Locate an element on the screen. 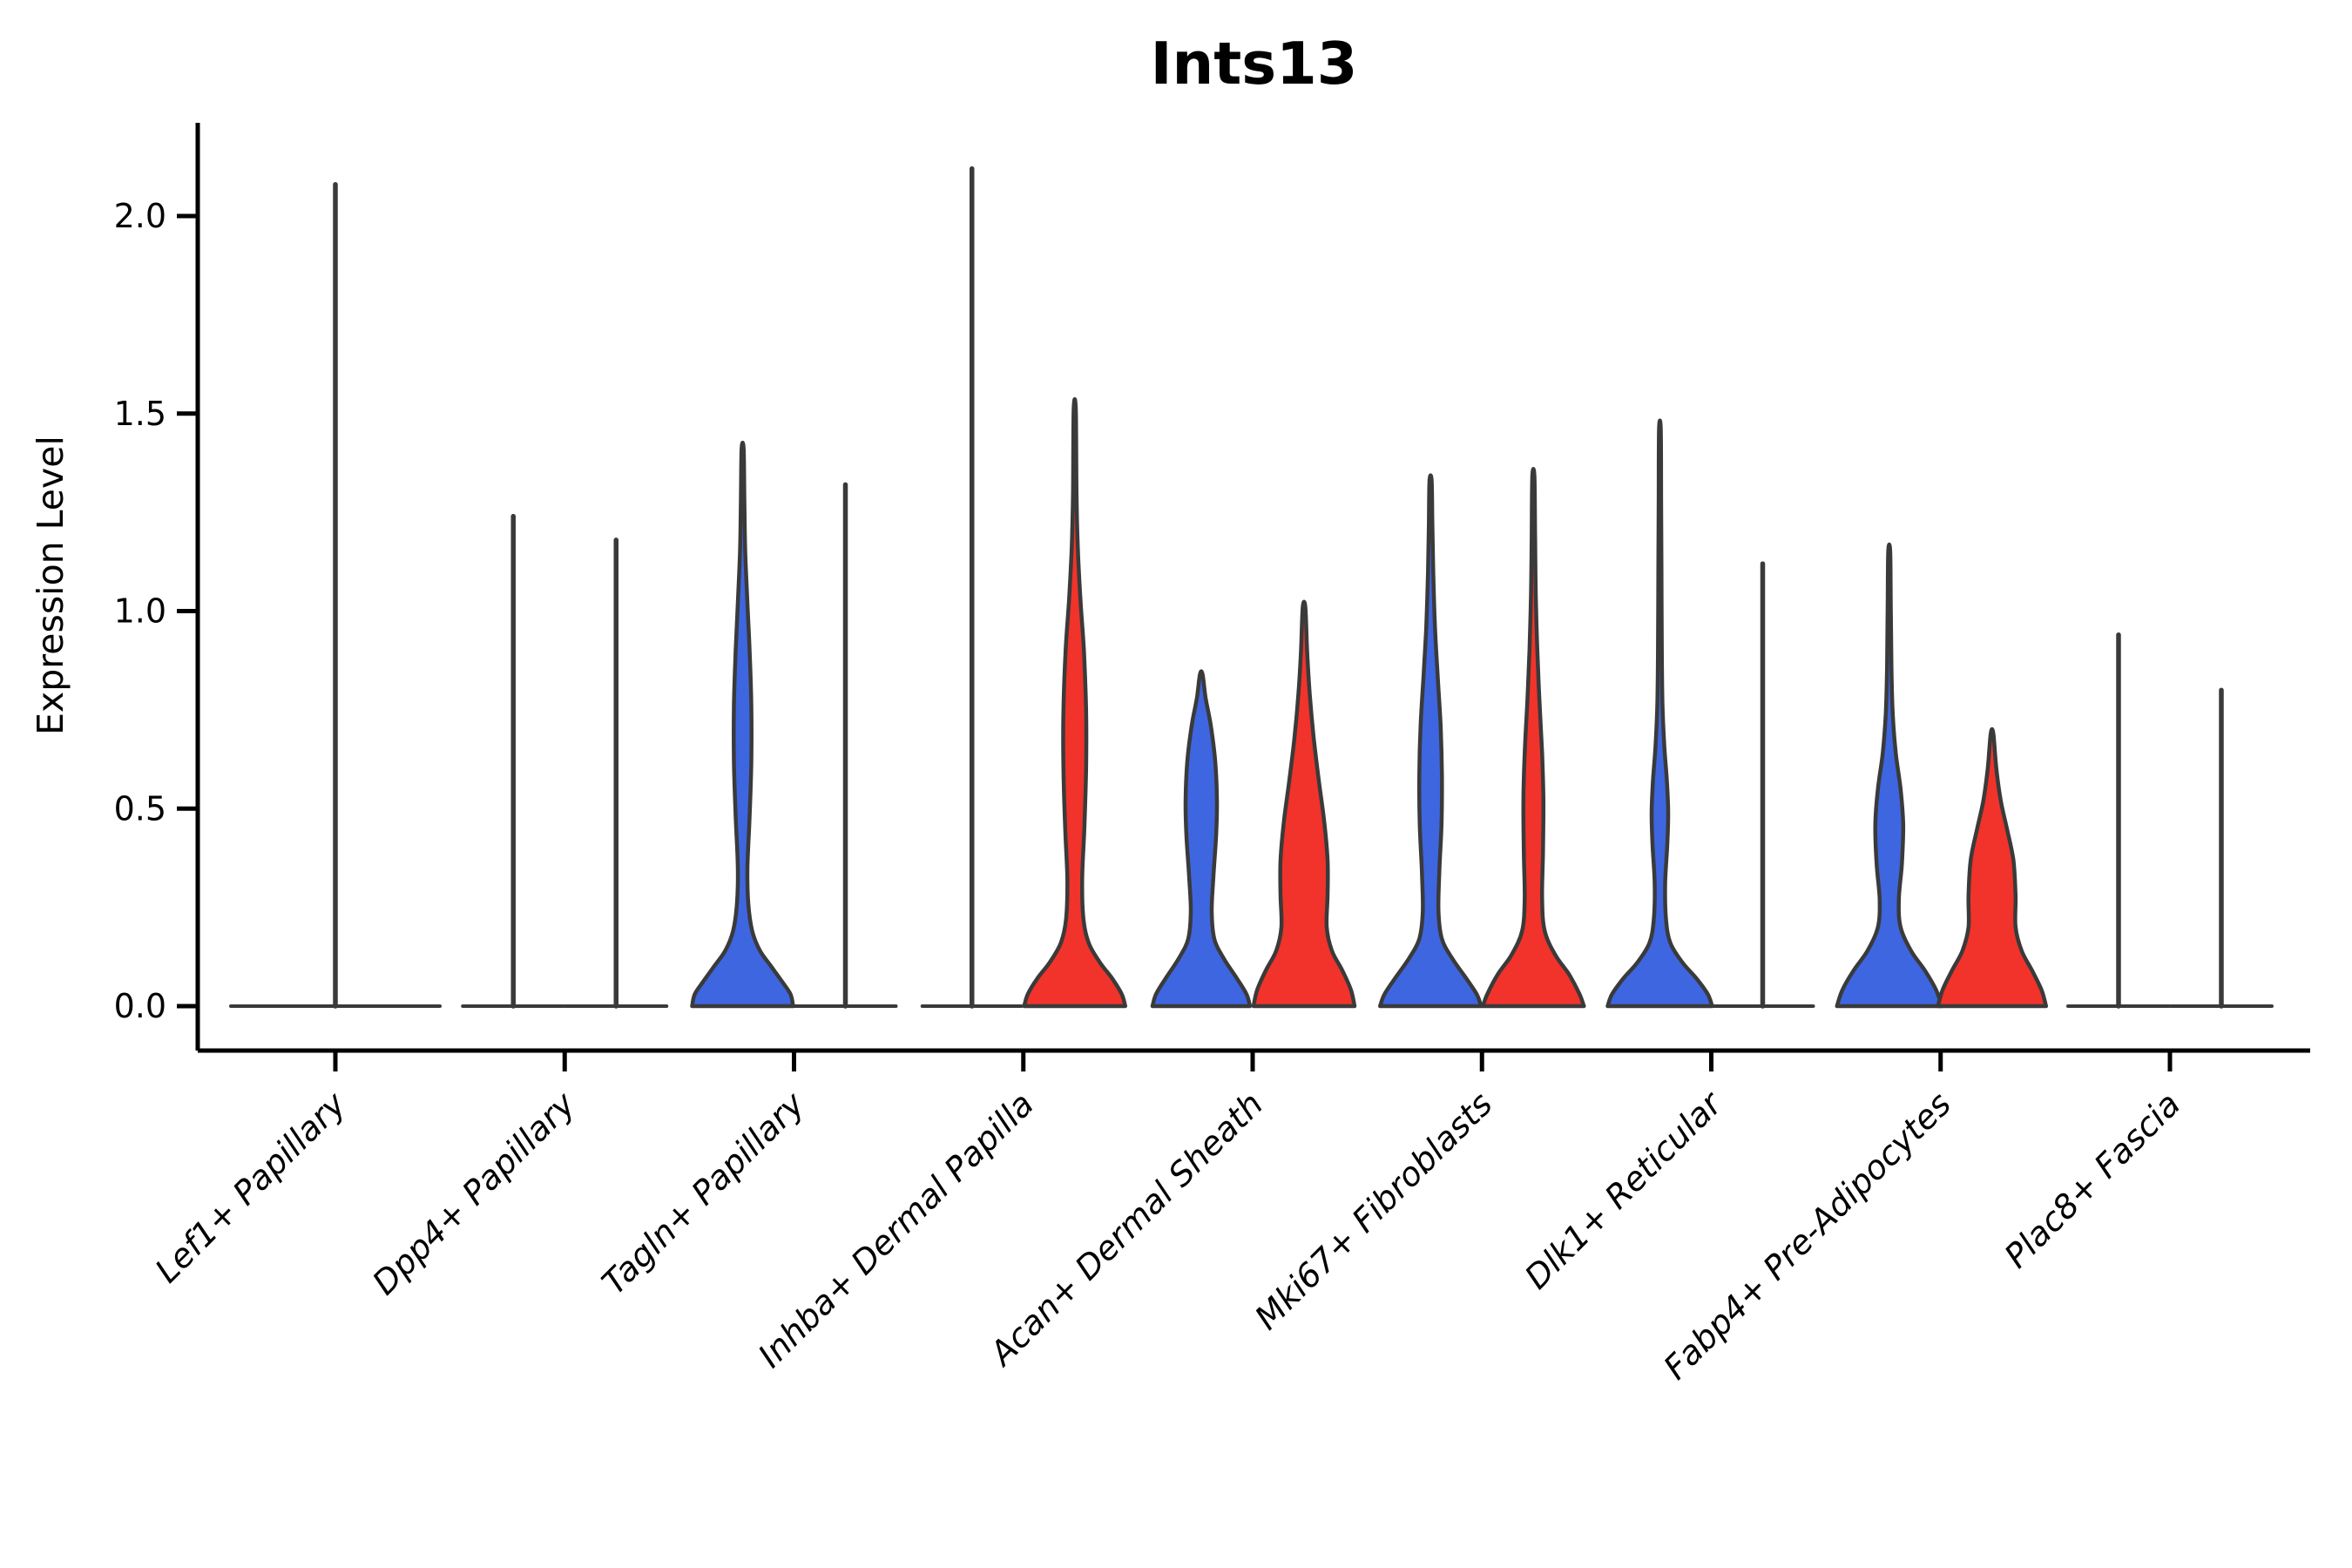 The height and width of the screenshot is (1568, 2352). violin-4-right is located at coordinates (1304, 804).